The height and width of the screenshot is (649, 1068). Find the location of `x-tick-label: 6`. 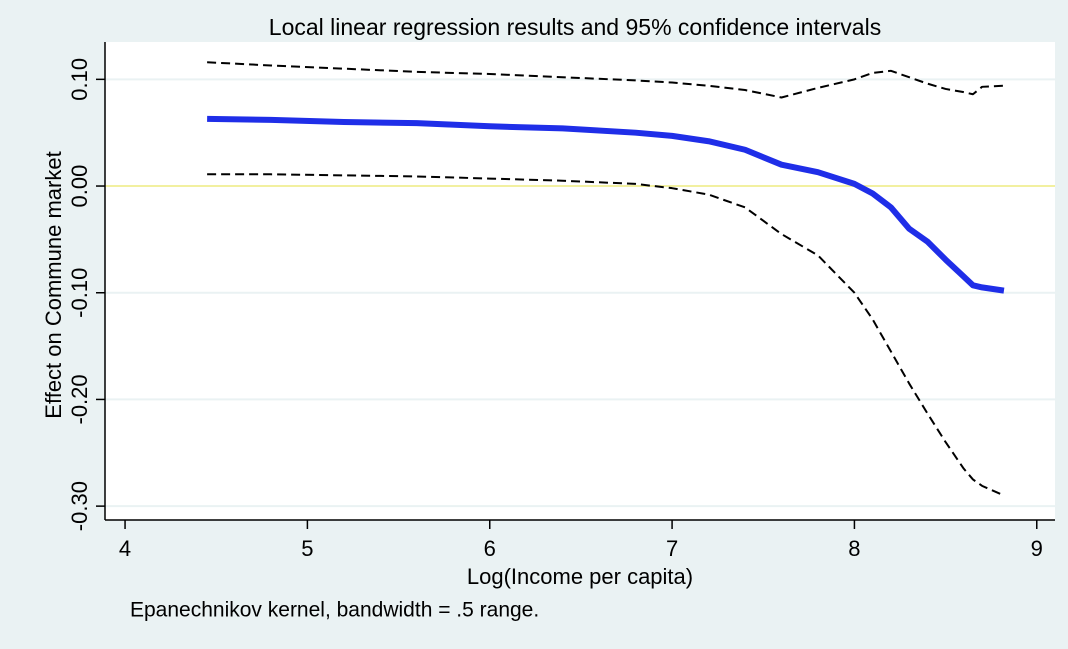

x-tick-label: 6 is located at coordinates (490, 548).